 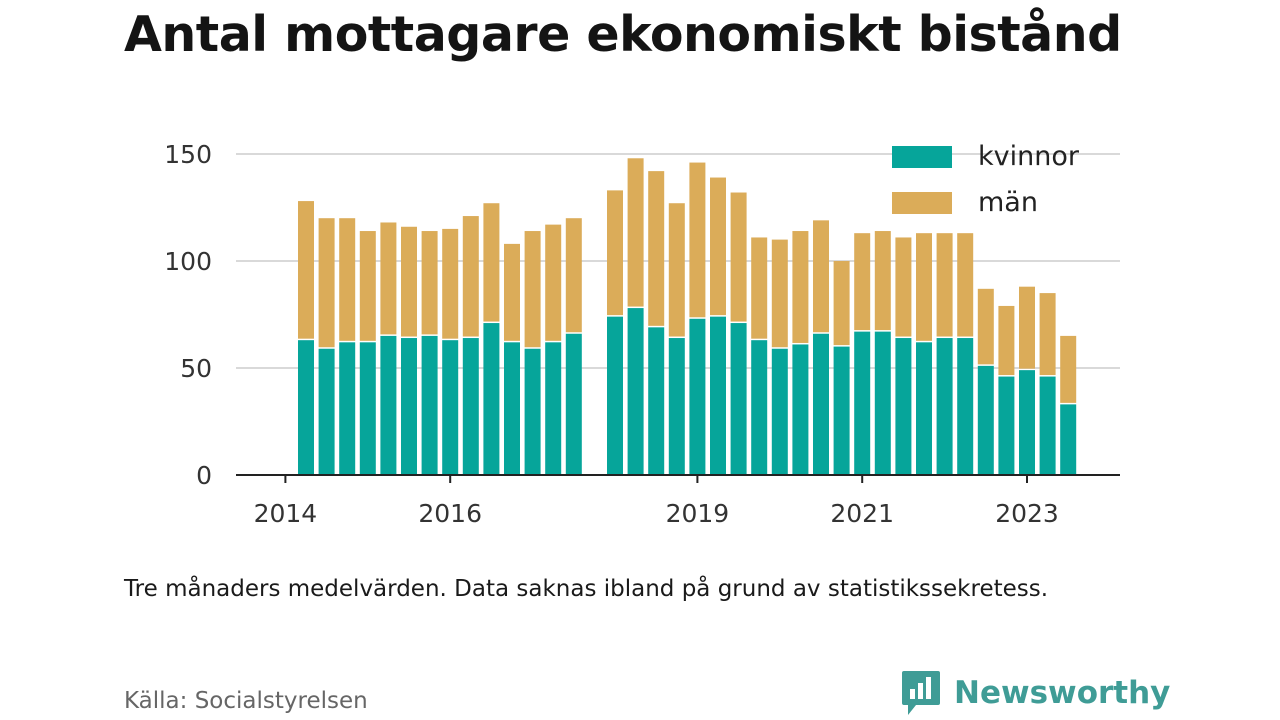 What do you see at coordinates (623, 34) in the screenshot?
I see `chart-title: Antal mottagare ekonomiskt bistånd` at bounding box center [623, 34].